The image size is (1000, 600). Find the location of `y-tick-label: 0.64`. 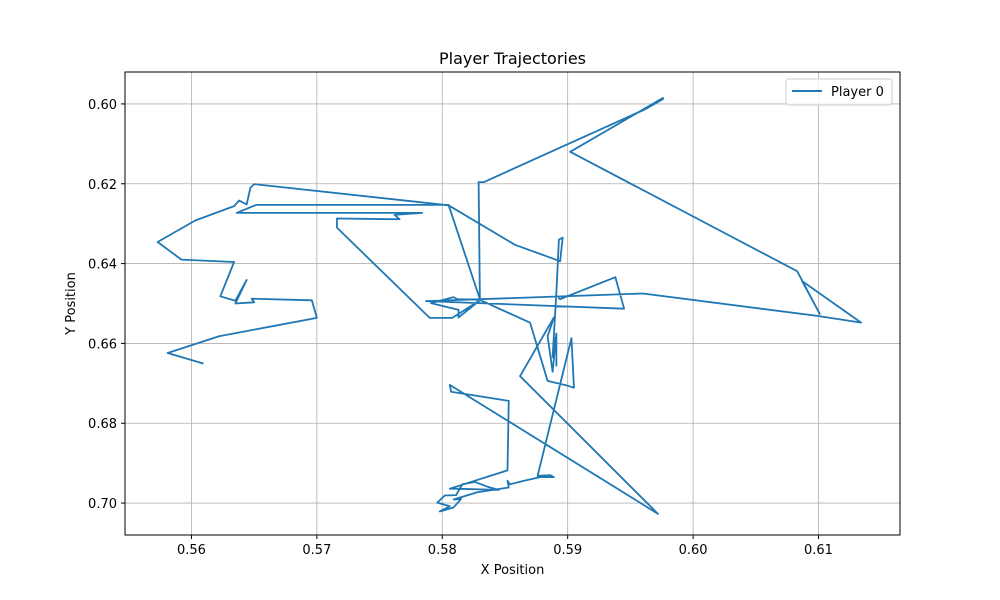

y-tick-label: 0.64 is located at coordinates (102, 265).